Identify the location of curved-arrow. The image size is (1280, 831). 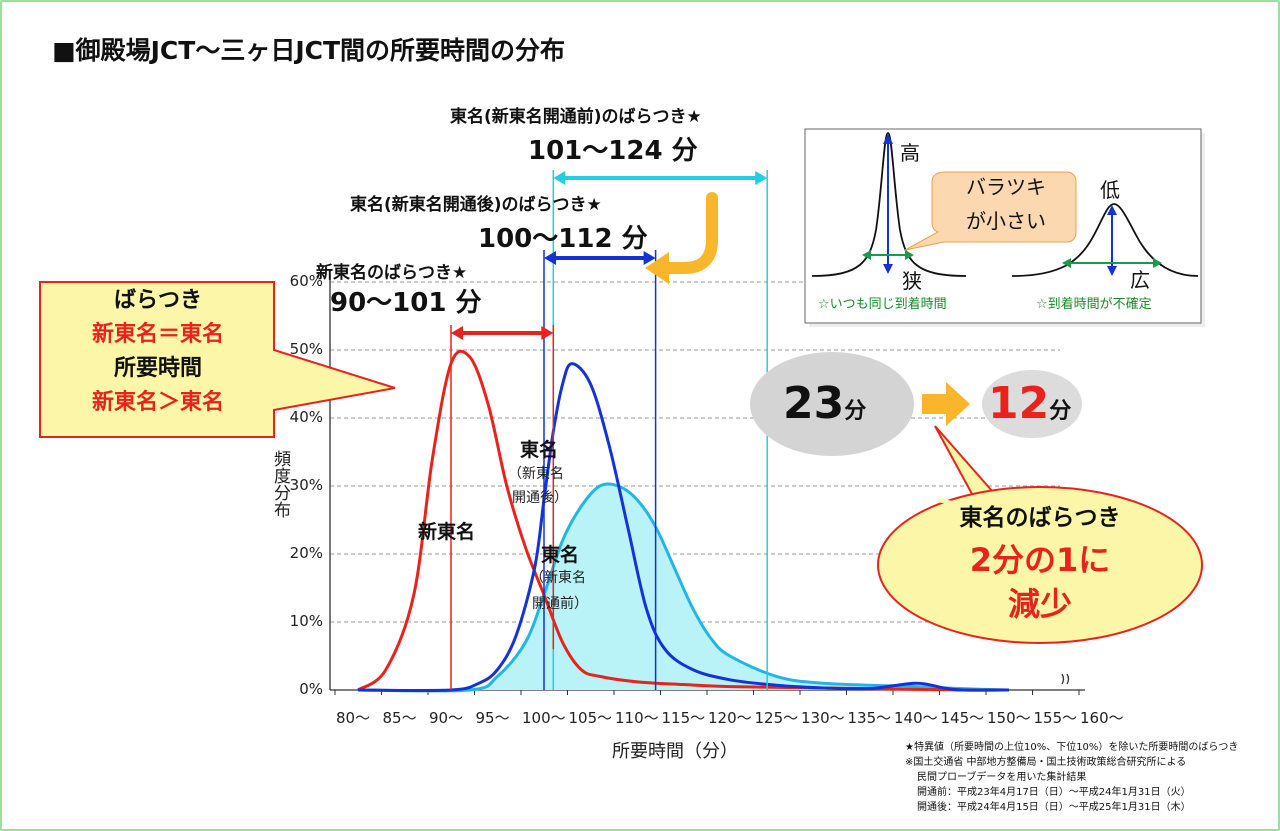
(690, 233).